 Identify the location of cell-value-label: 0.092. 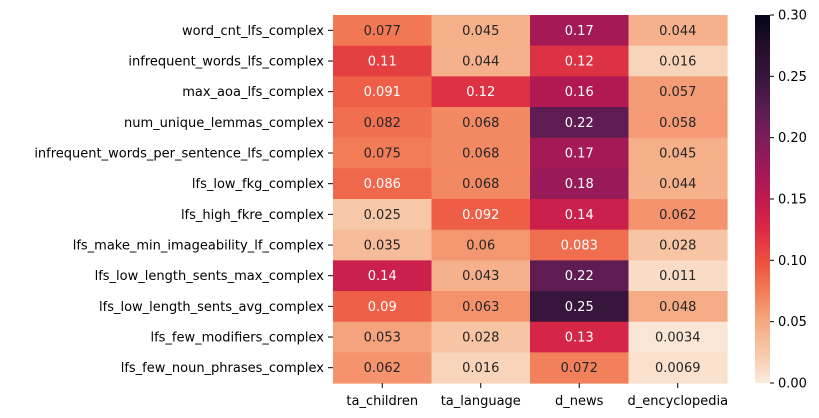
(480, 215).